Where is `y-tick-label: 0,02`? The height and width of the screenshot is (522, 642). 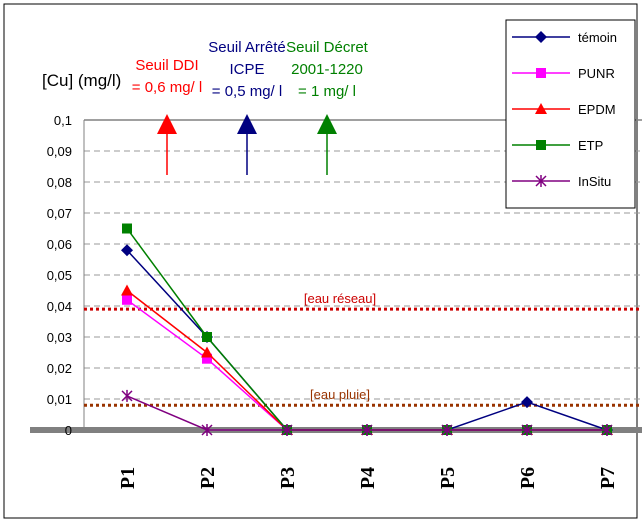
y-tick-label: 0,02 is located at coordinates (59, 368).